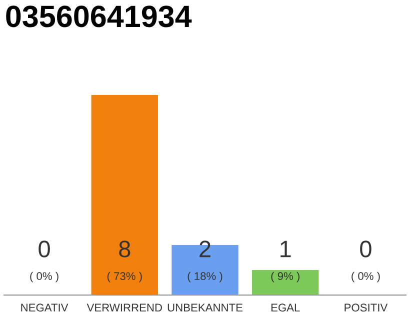 The height and width of the screenshot is (320, 410). I want to click on x-tick-label: NEGATIV, so click(44, 308).